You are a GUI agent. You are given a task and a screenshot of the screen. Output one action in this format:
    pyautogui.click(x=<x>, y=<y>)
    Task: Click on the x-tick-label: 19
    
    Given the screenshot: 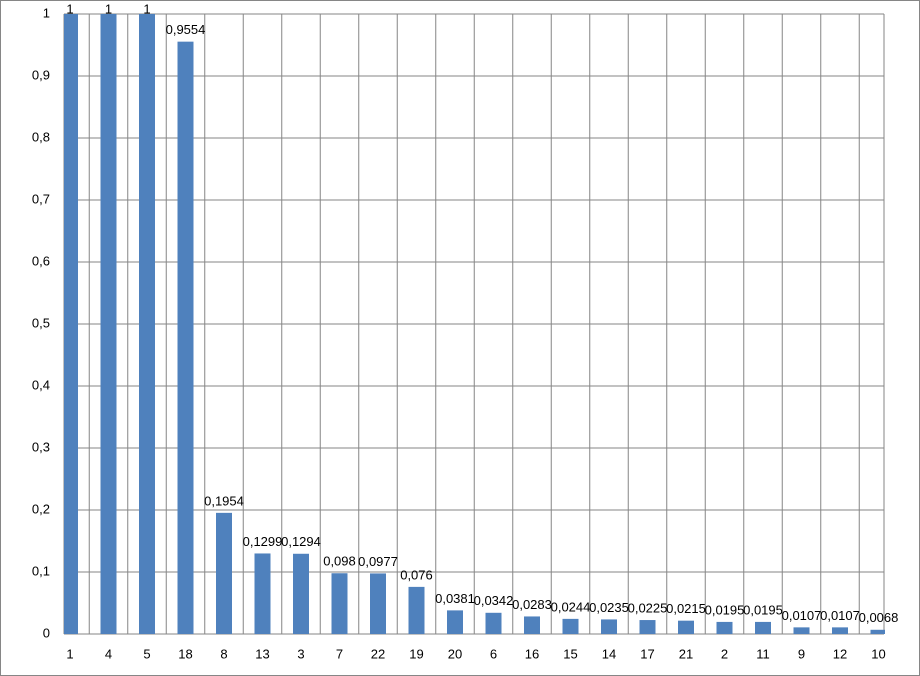 What is the action you would take?
    pyautogui.click(x=416, y=653)
    